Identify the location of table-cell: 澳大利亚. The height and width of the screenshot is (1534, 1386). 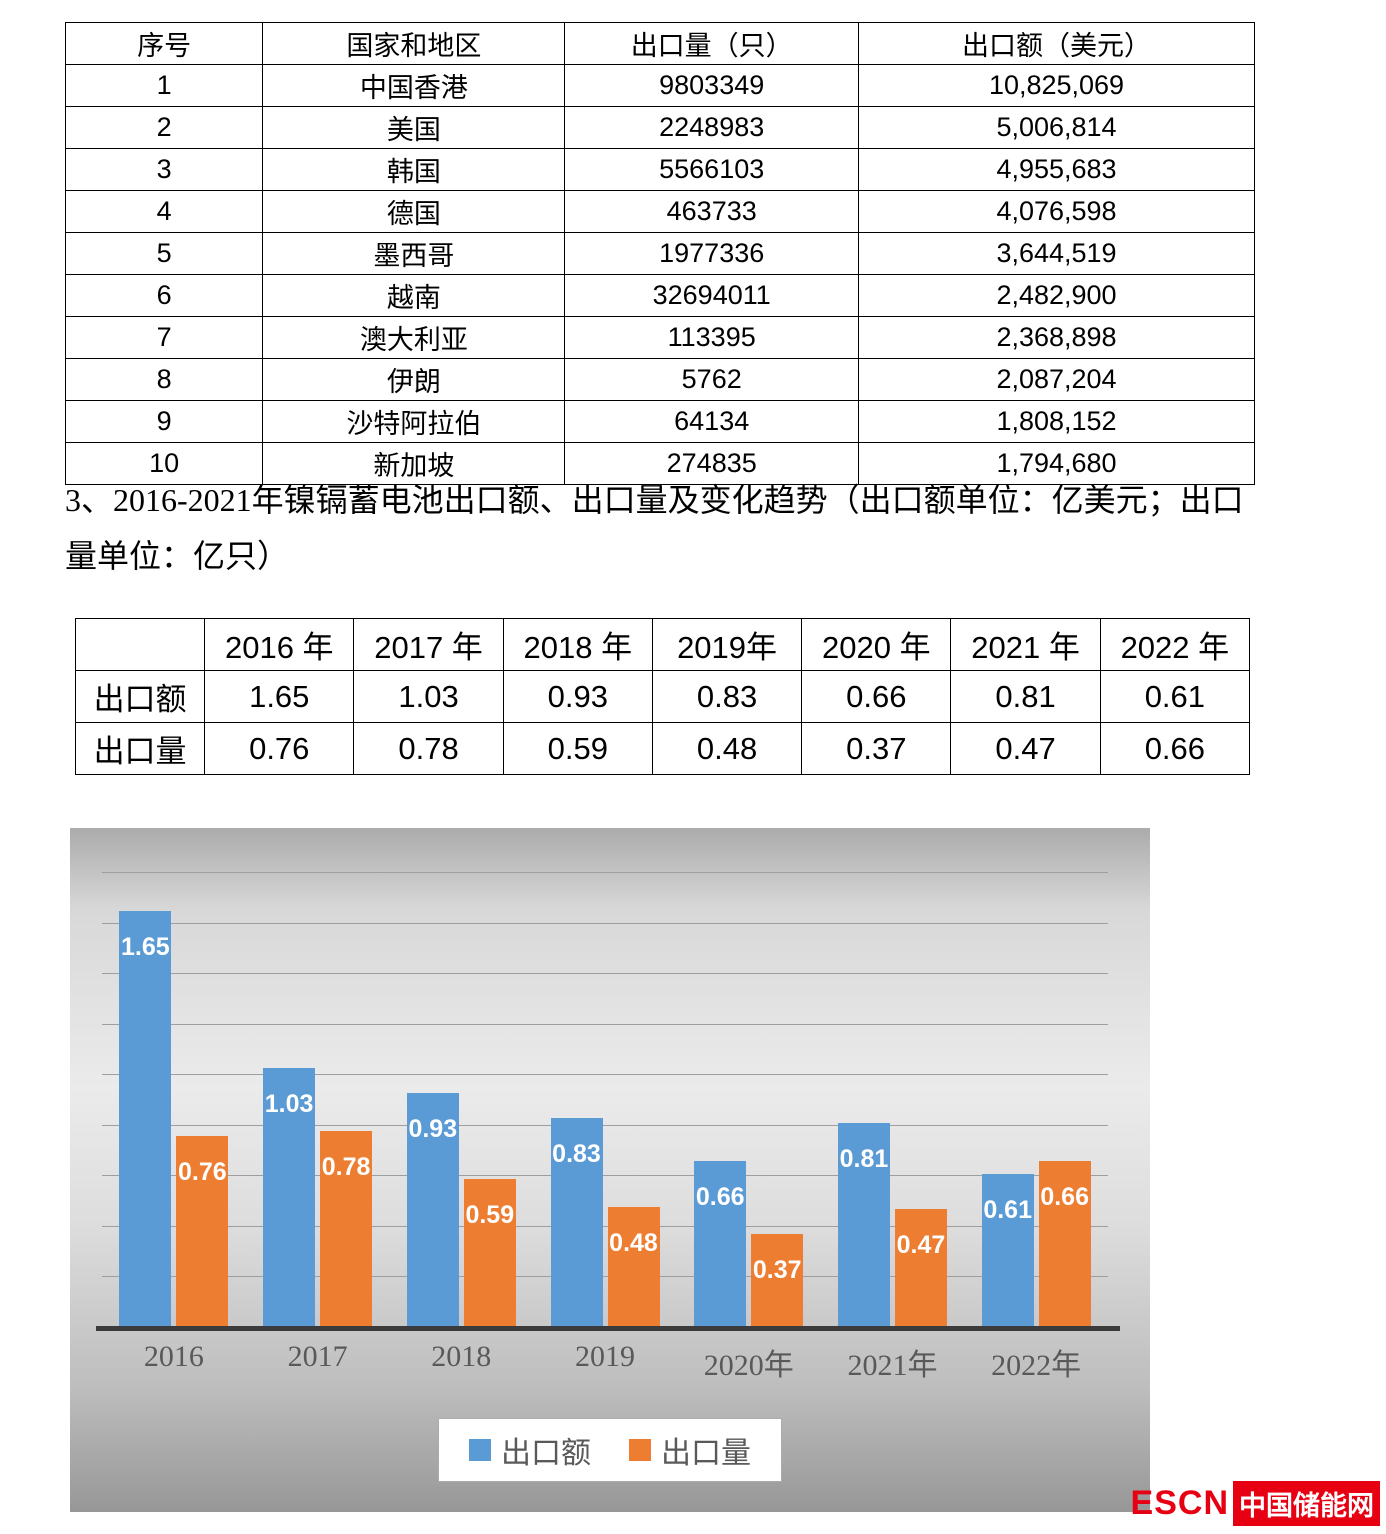
(414, 337).